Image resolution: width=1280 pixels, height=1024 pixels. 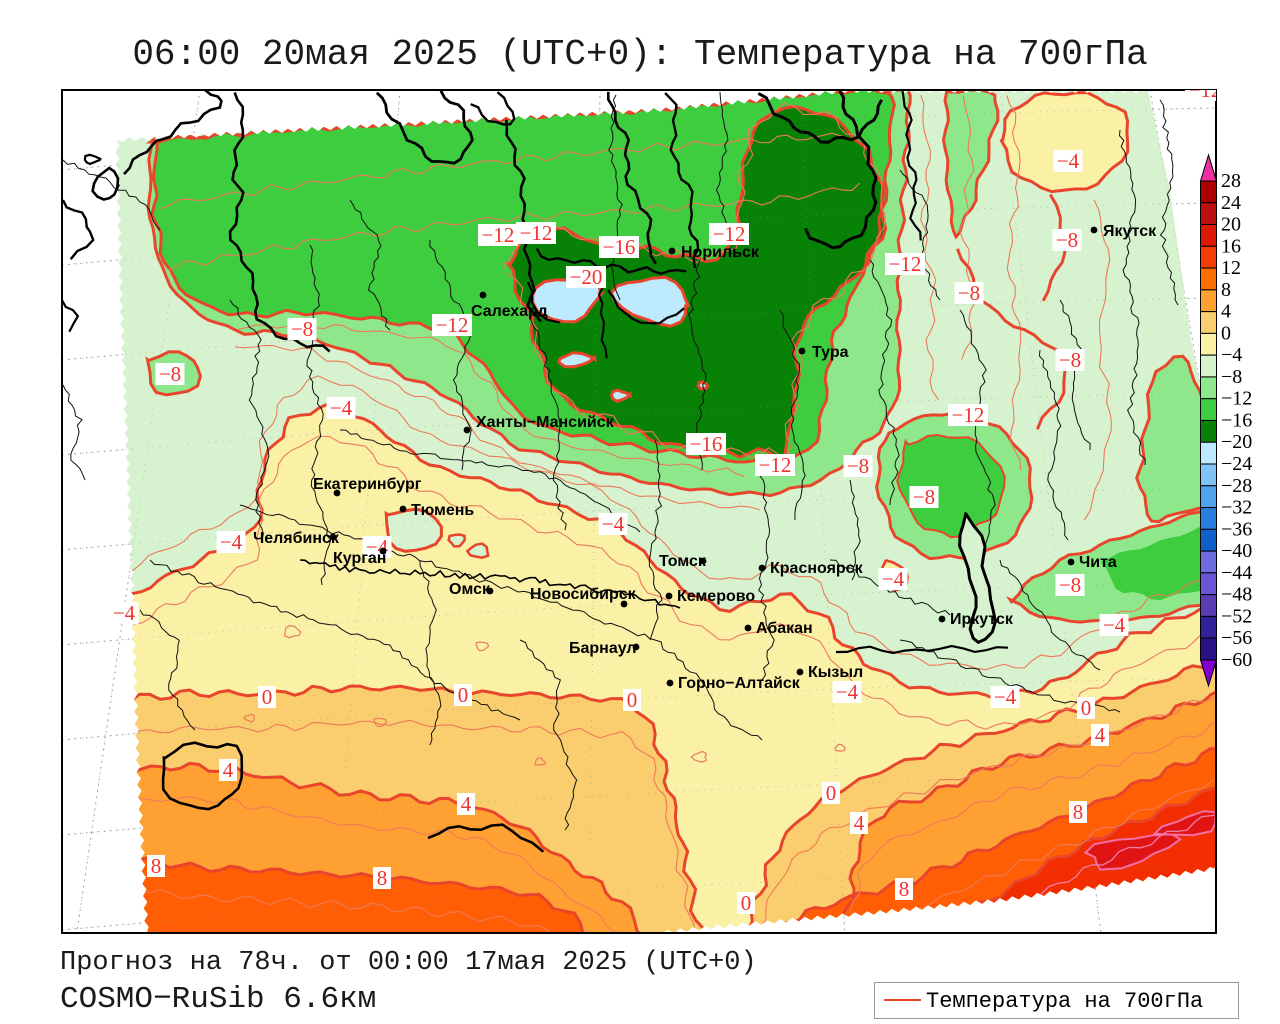 What do you see at coordinates (1231, 225) in the screenshot?
I see `svg-text: 20` at bounding box center [1231, 225].